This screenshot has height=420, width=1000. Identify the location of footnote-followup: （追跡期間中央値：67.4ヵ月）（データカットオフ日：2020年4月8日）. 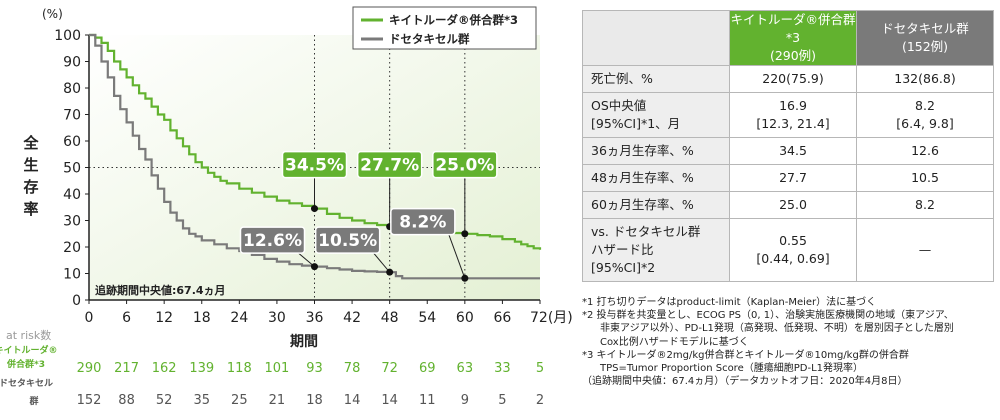
(745, 382).